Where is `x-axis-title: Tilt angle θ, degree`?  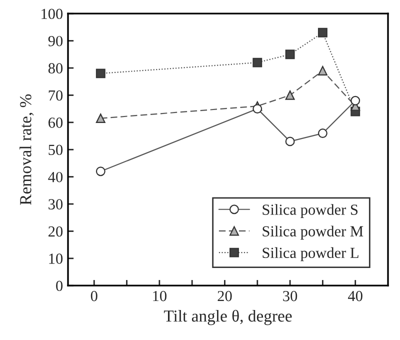
x-axis-title: Tilt angle θ, degree is located at coordinates (228, 318).